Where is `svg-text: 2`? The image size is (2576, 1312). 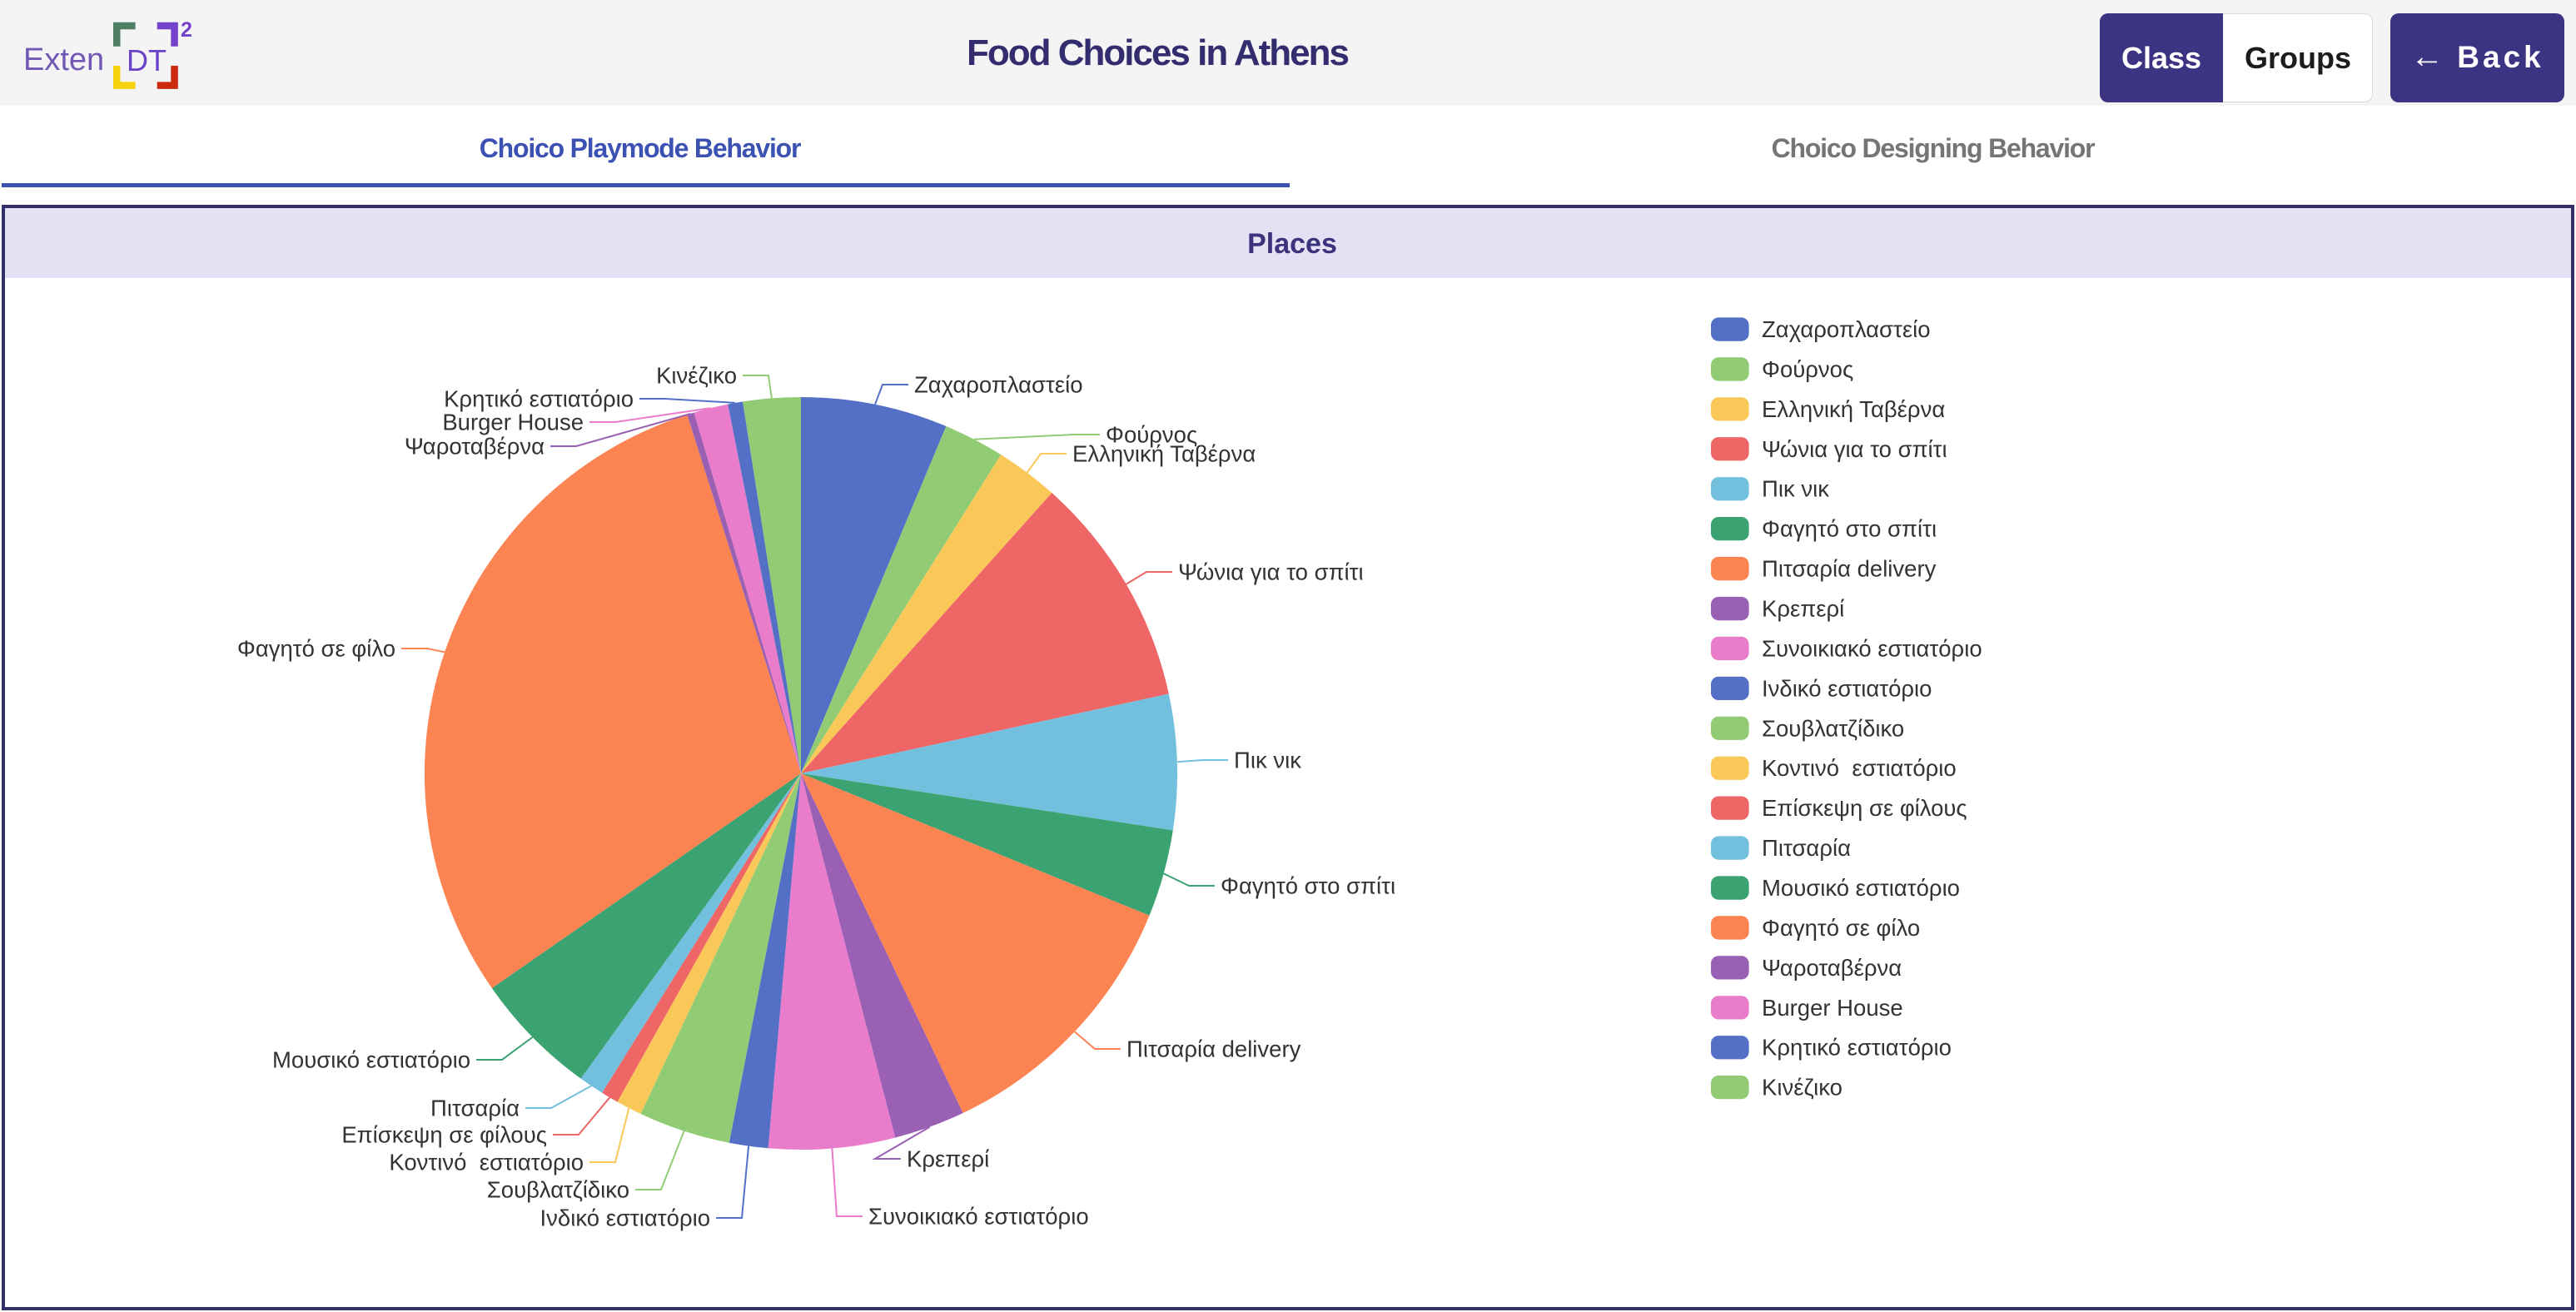 svg-text: 2 is located at coordinates (186, 30).